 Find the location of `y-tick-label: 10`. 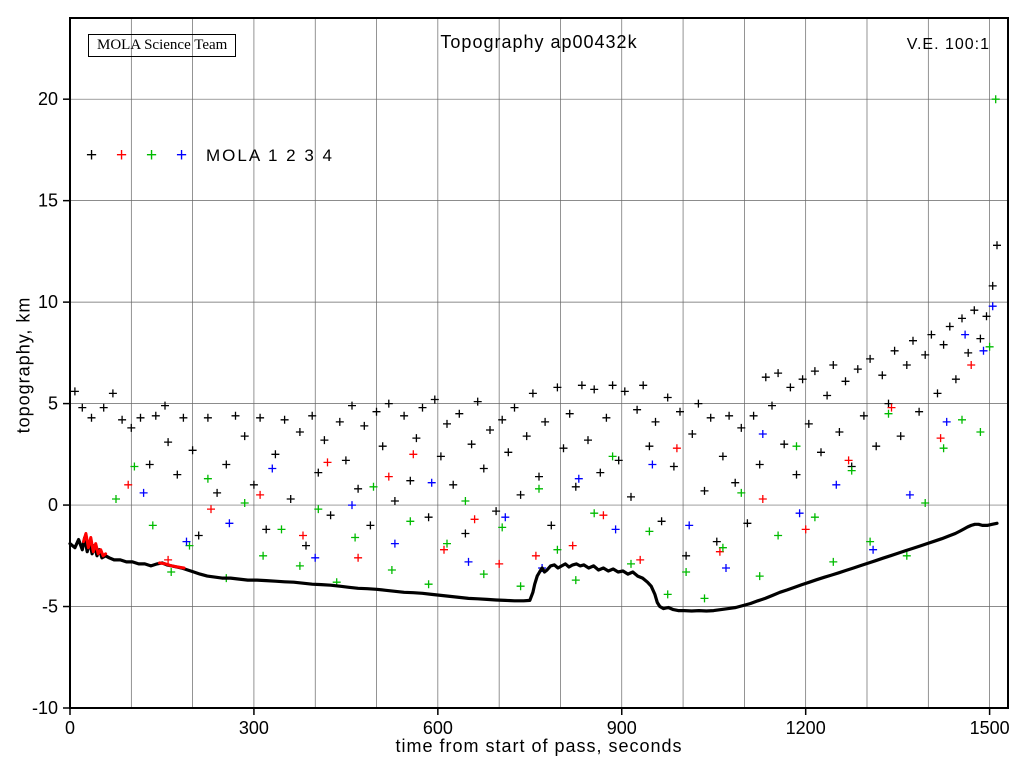

y-tick-label: 10 is located at coordinates (48, 302).